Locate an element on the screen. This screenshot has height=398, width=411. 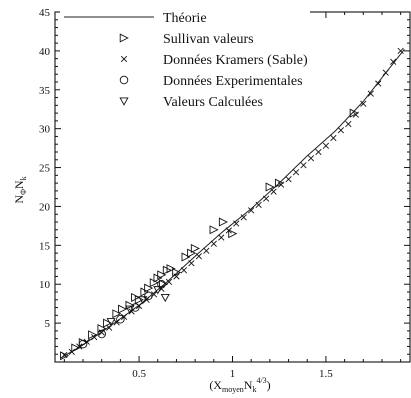
y-tick-label: 45 is located at coordinates (45, 13).